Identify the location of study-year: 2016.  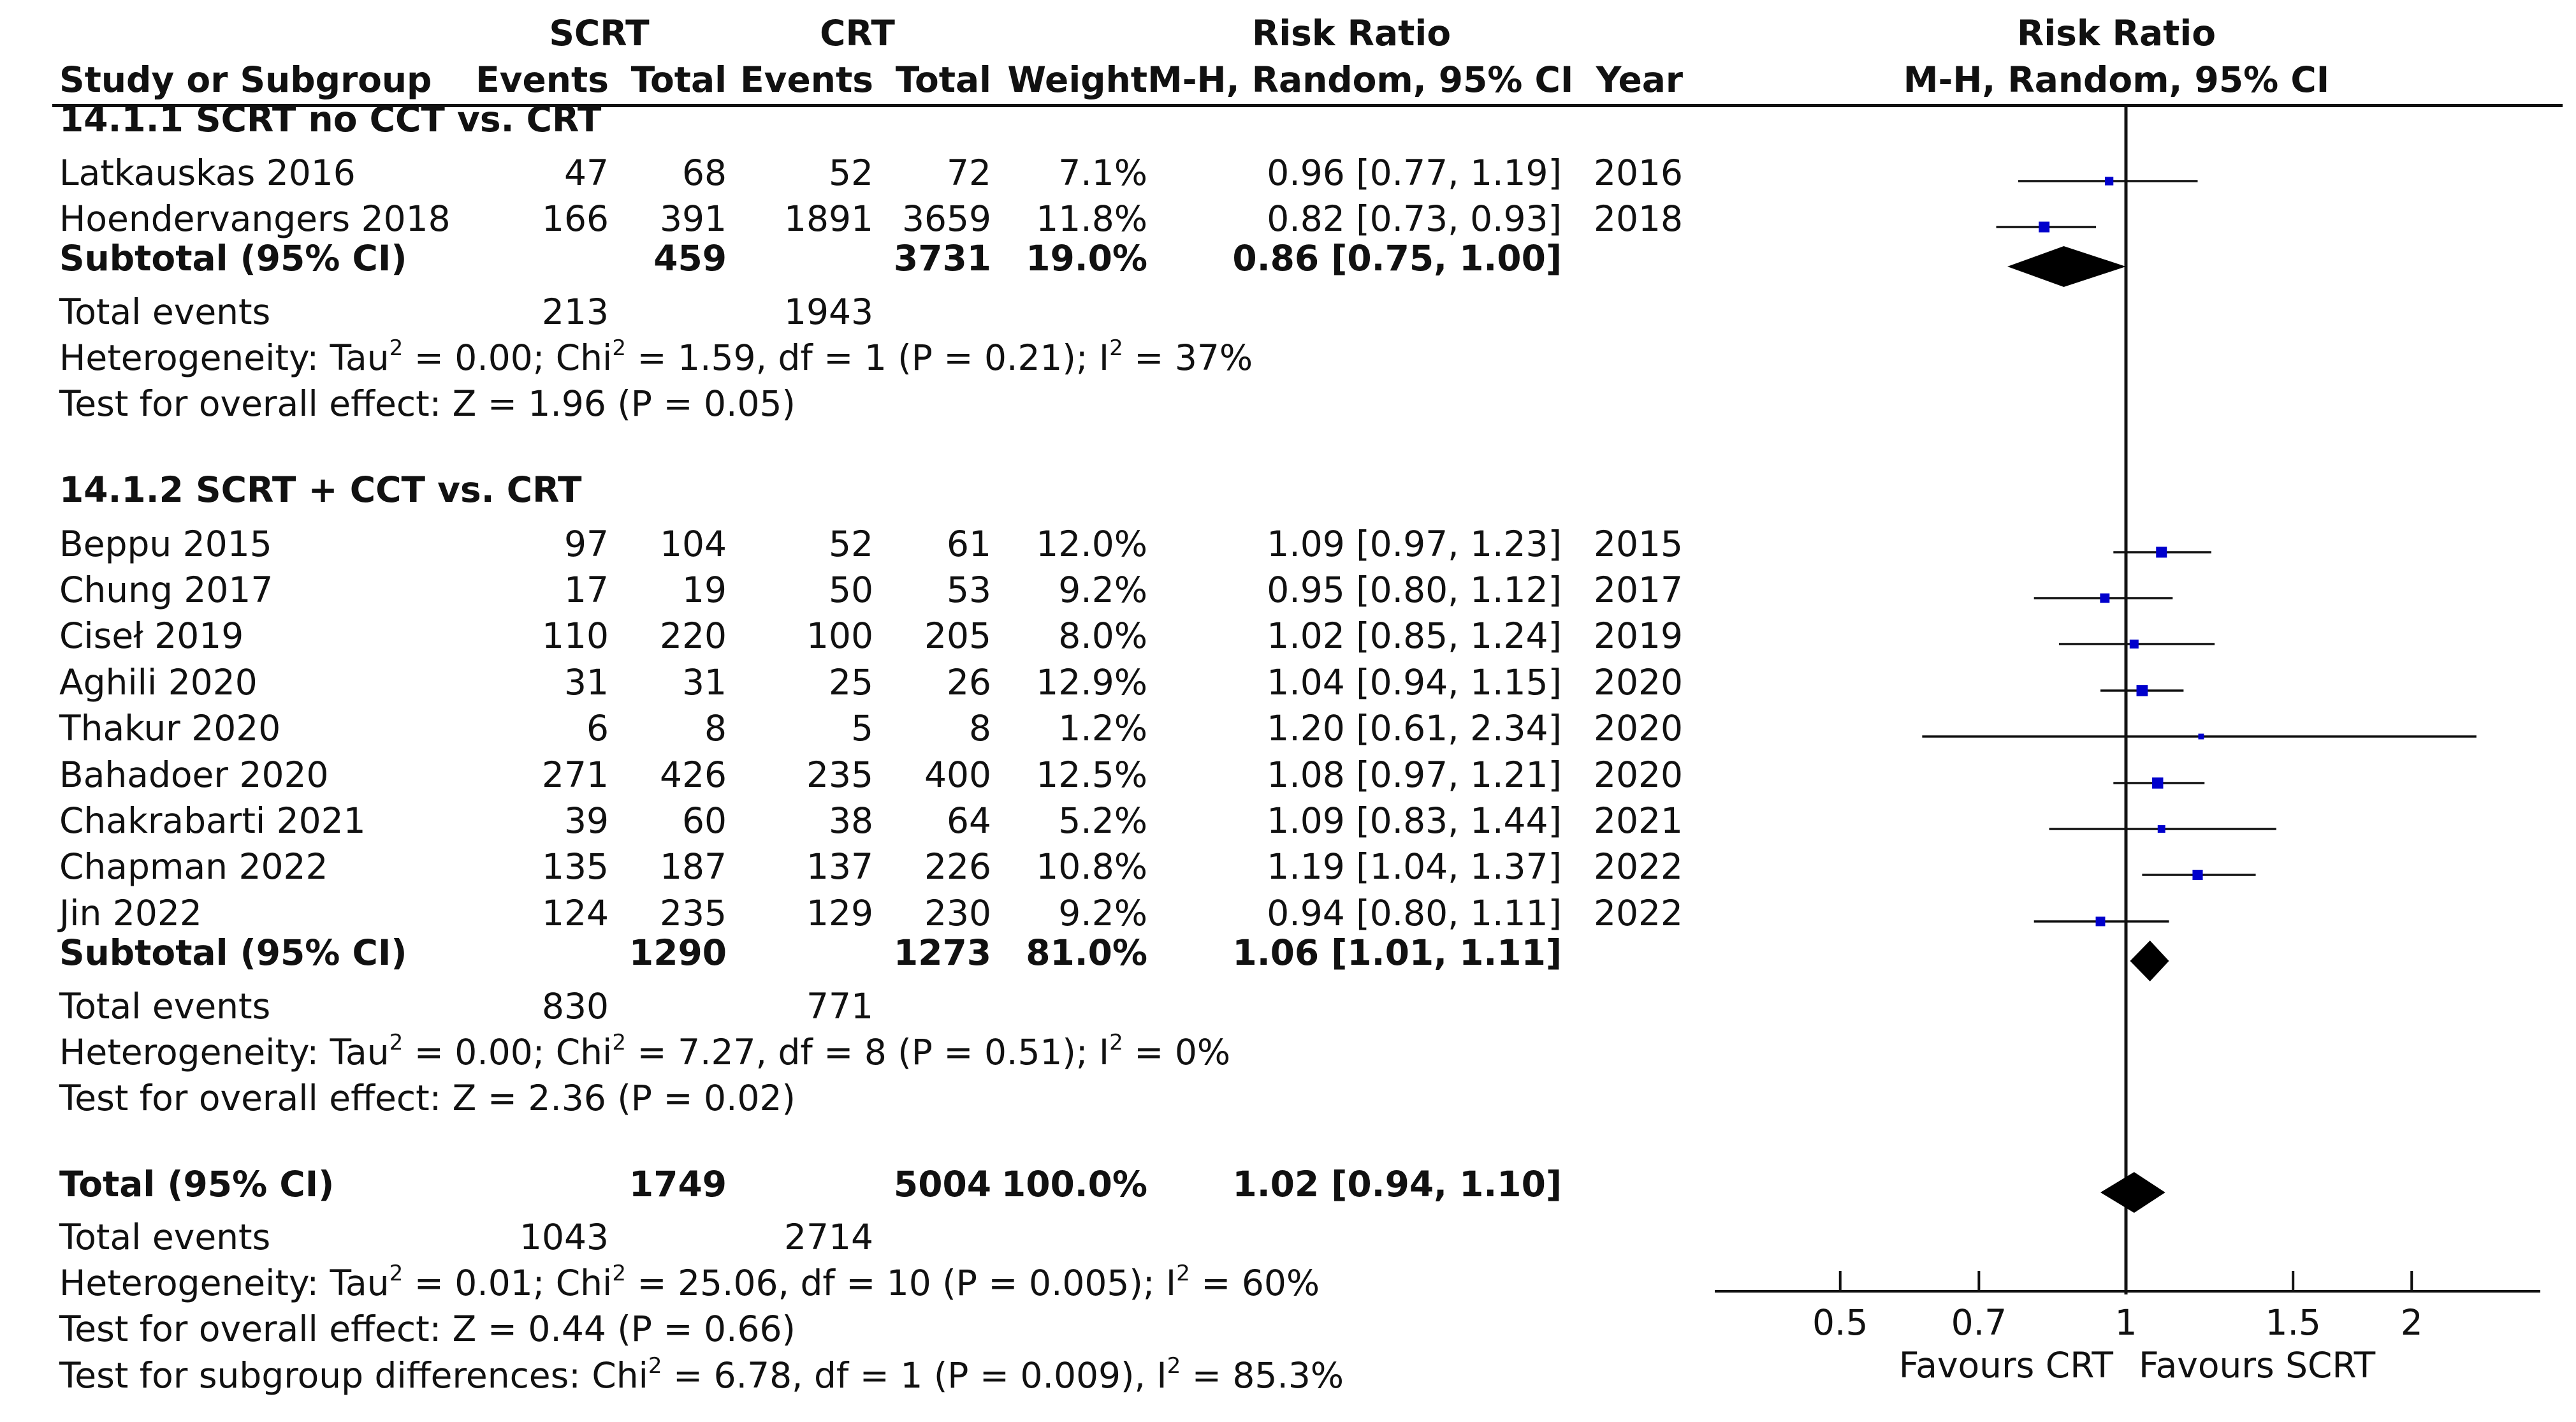
(1638, 172).